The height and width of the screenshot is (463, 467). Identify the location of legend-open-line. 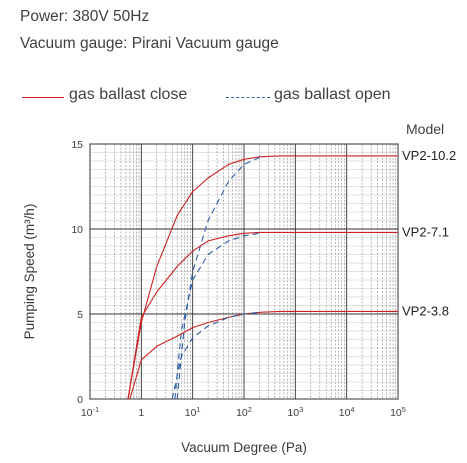
(248, 97).